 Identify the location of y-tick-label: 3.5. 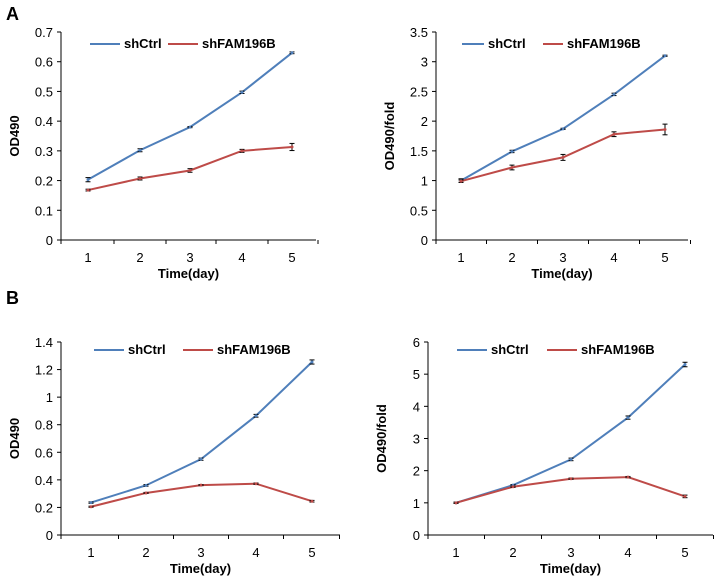
(419, 32).